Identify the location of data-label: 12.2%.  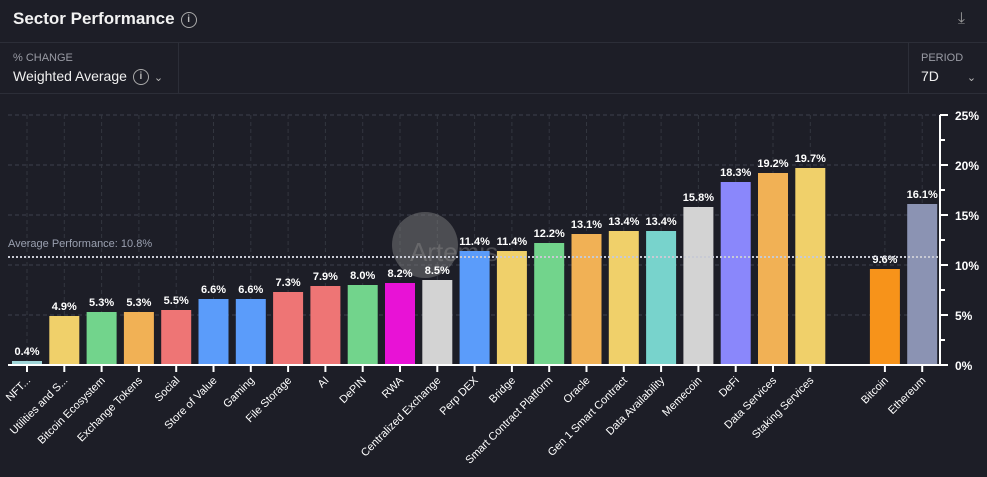
(549, 234).